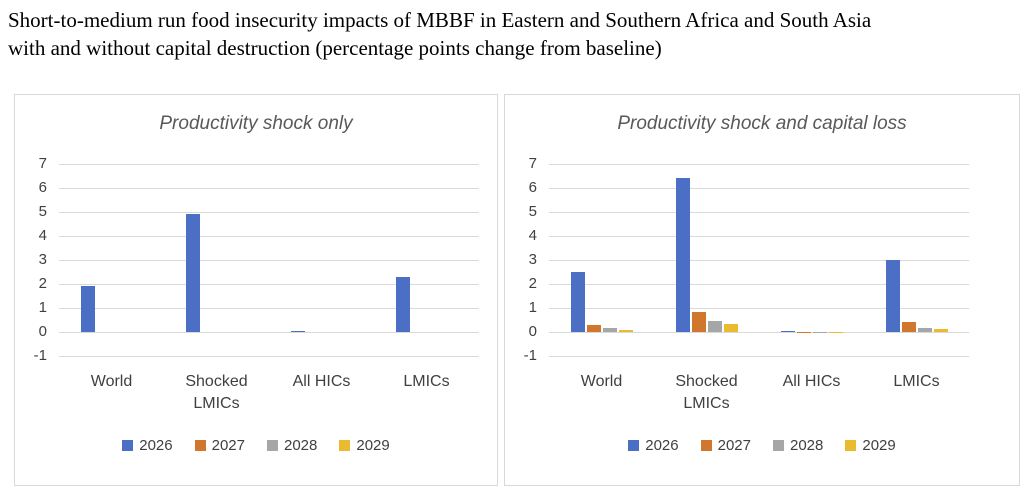  Describe the element at coordinates (698, 321) in the screenshot. I see `bar-2027-shocked-lmics` at that location.